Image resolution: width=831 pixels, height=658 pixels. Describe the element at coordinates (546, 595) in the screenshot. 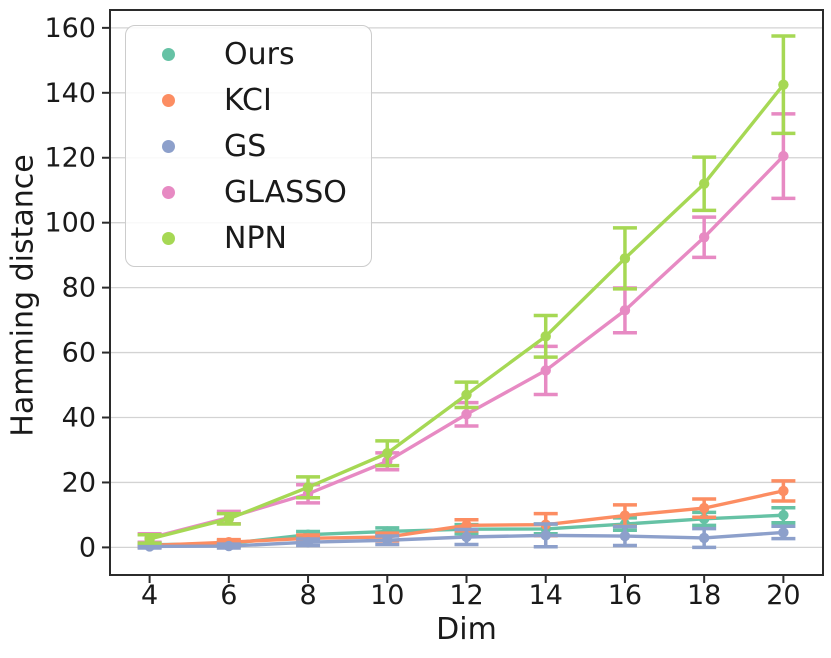

I see `x-tick-label: 14` at that location.